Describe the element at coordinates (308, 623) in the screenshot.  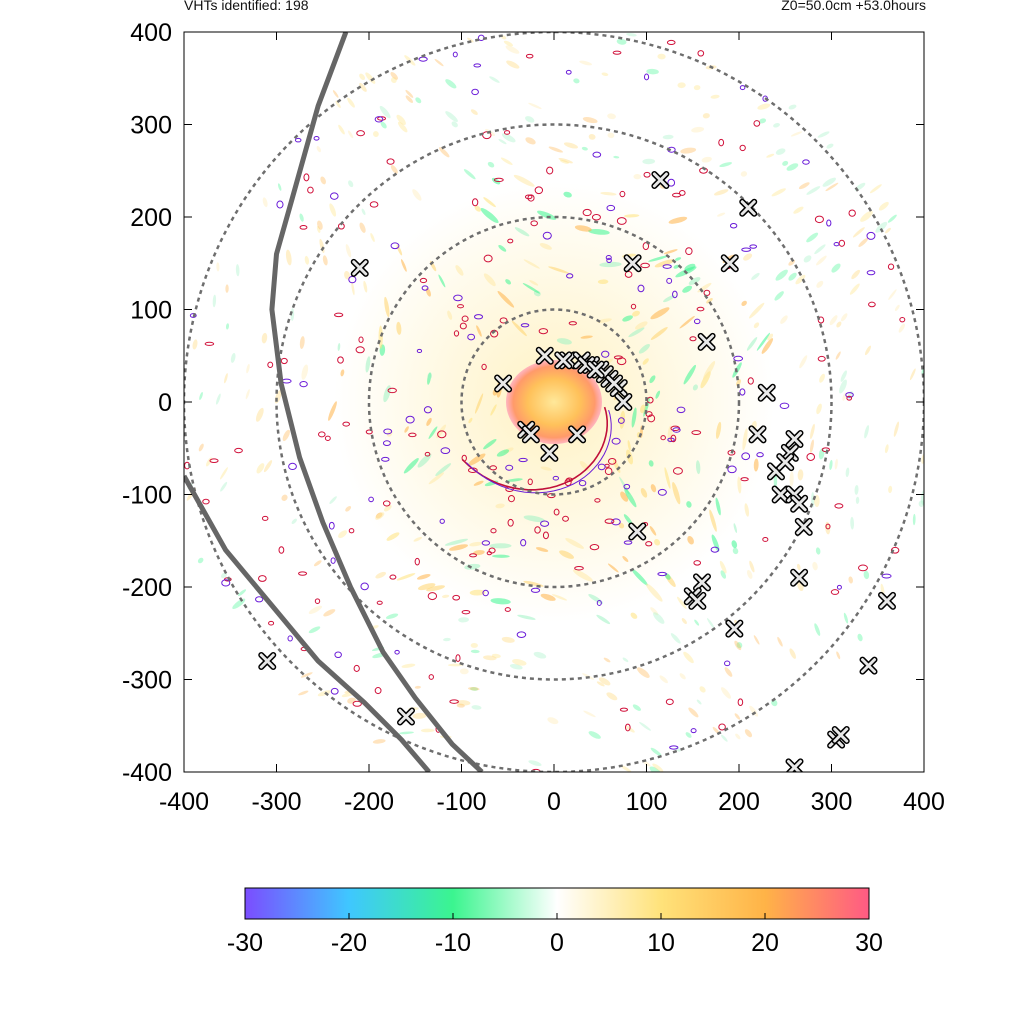
I see `coastline` at that location.